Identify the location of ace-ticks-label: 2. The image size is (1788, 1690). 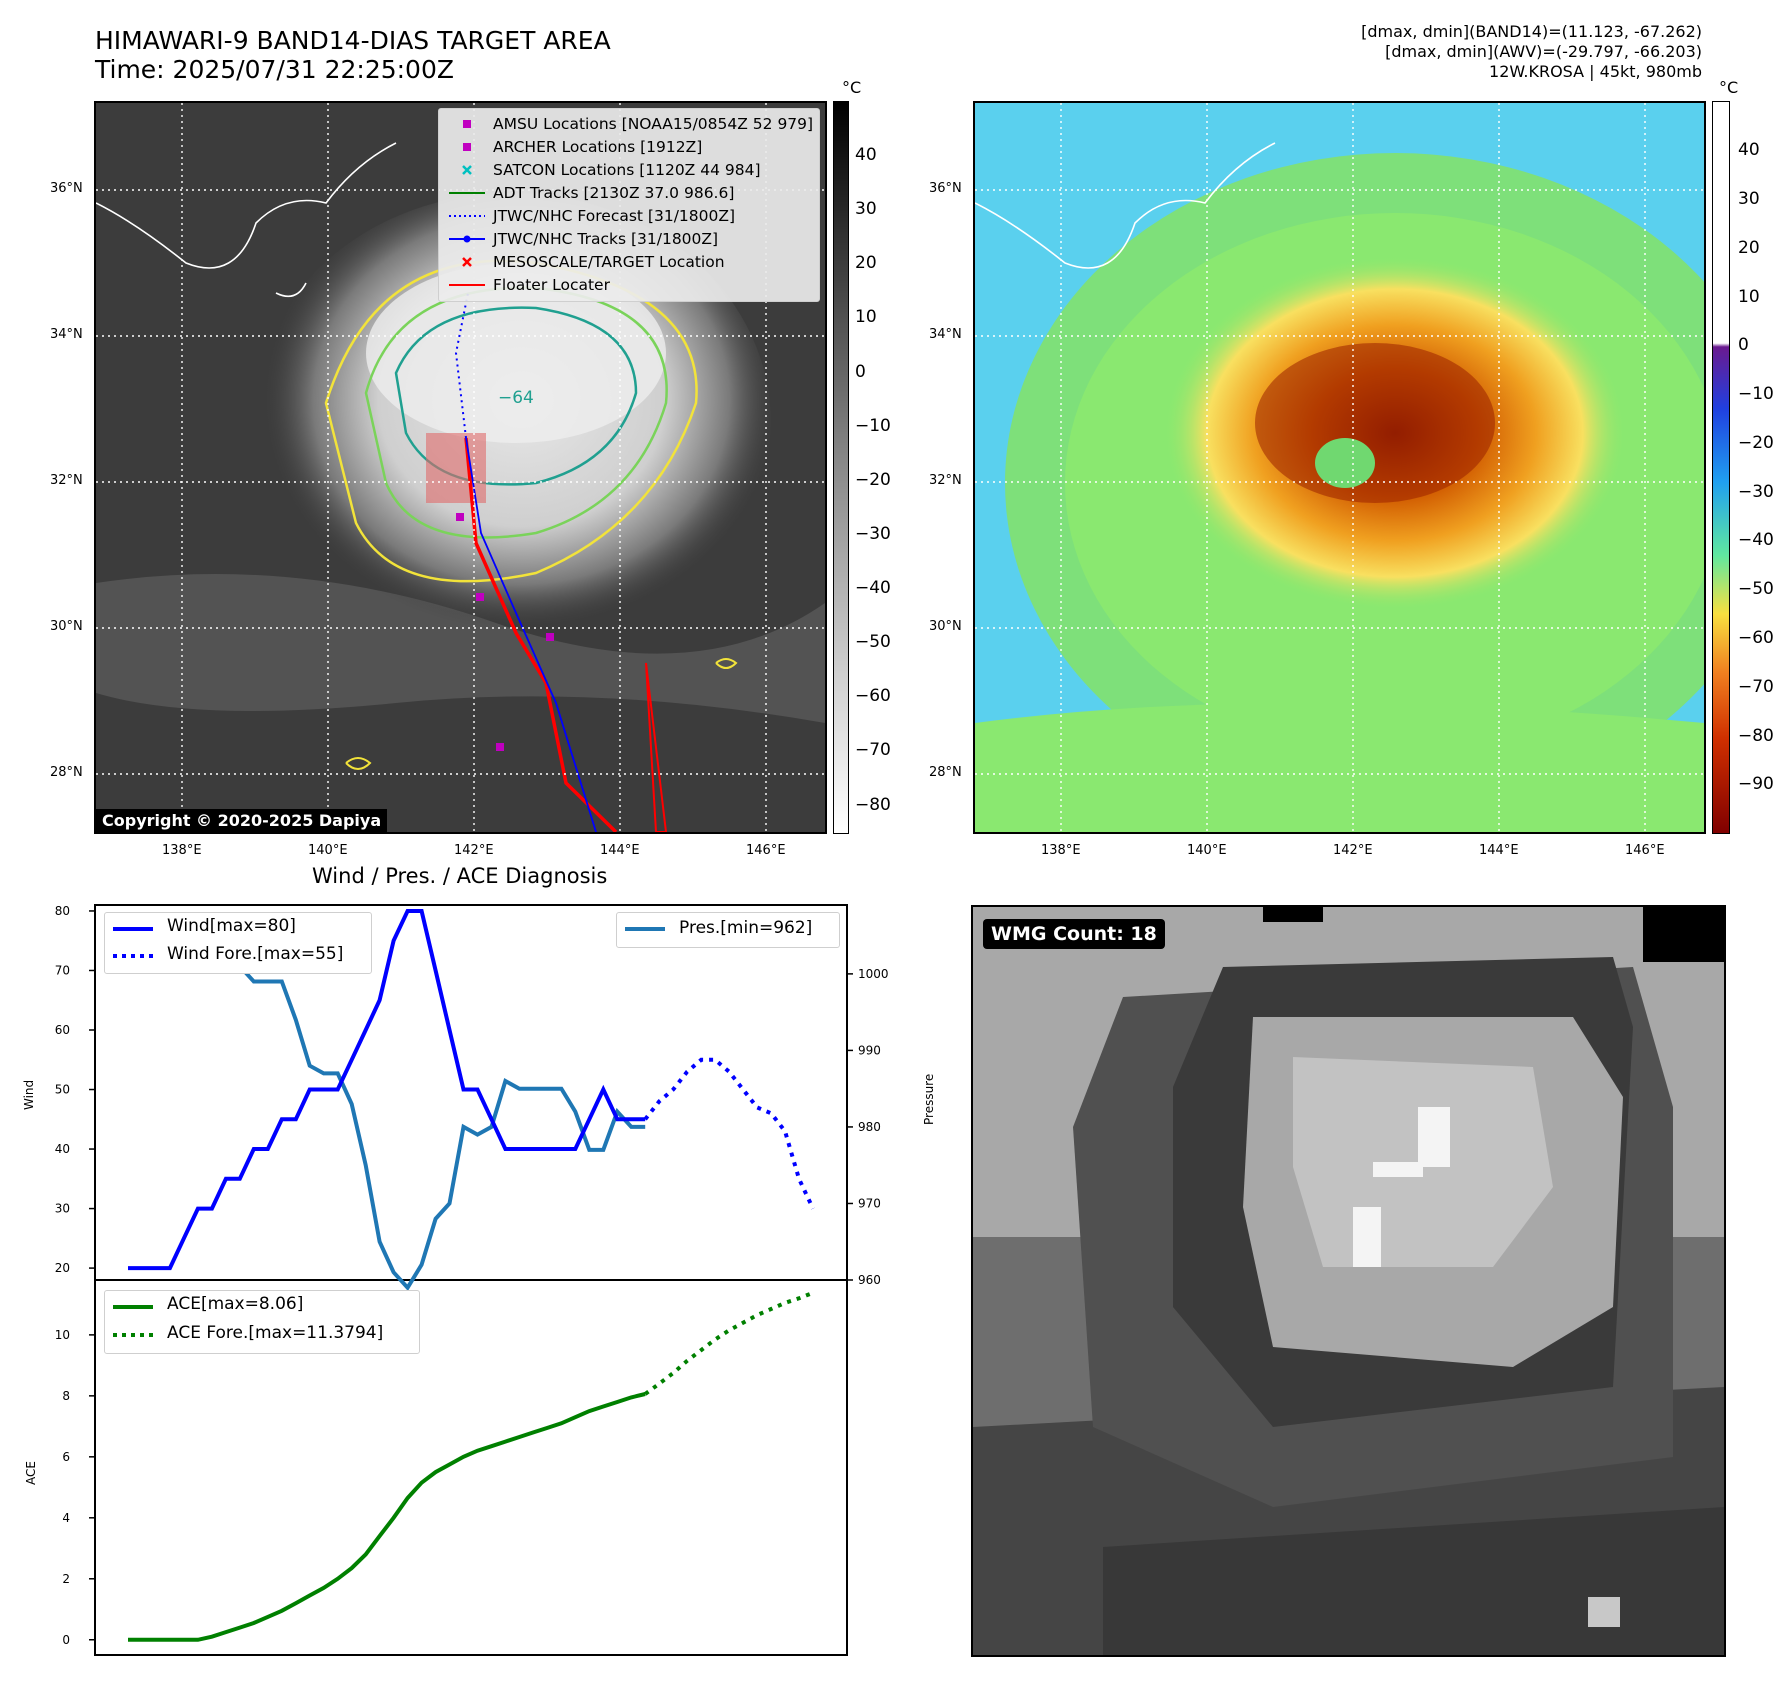
(66, 1579).